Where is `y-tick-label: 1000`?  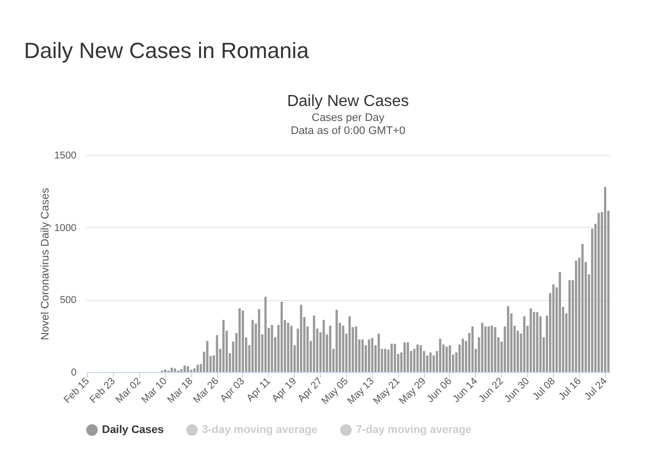
y-tick-label: 1000 is located at coordinates (65, 228).